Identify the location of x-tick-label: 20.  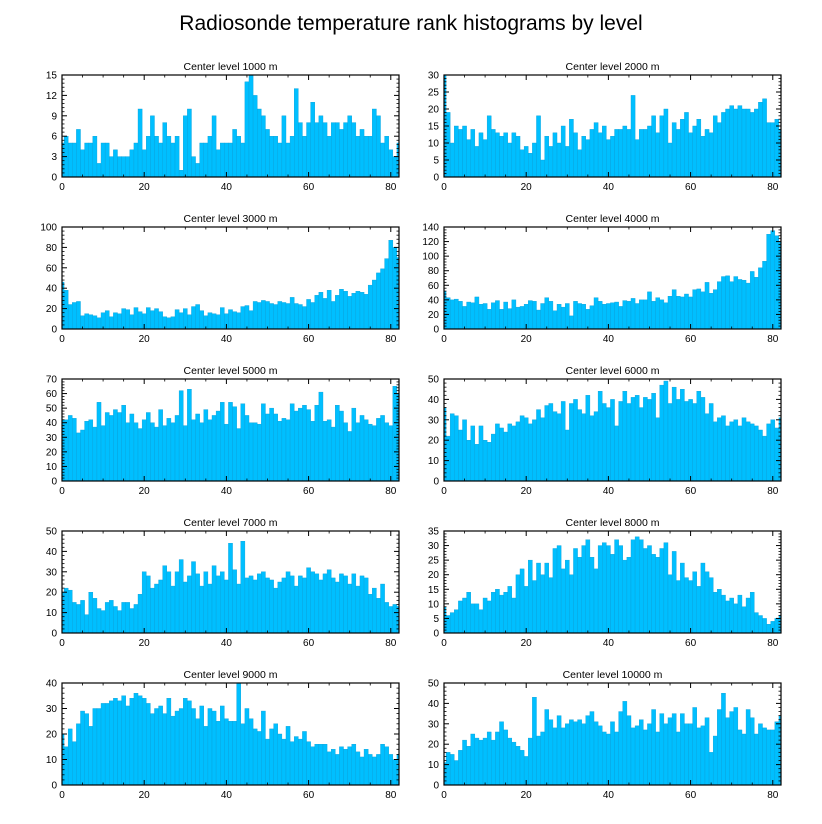
(145, 491).